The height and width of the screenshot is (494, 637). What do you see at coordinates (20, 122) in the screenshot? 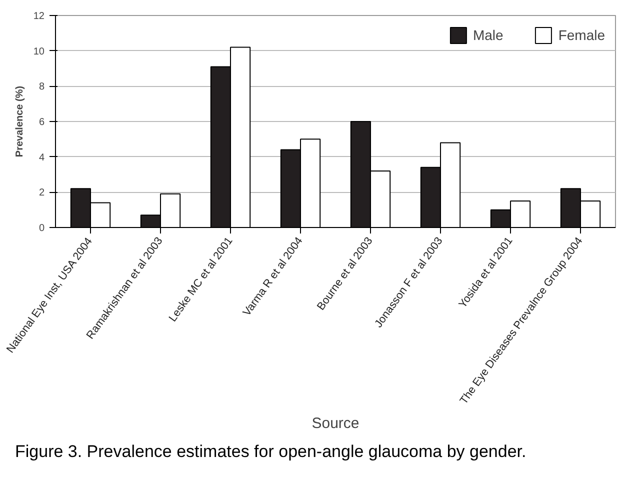
I see `y-axis-title: Prevalence (%)` at bounding box center [20, 122].